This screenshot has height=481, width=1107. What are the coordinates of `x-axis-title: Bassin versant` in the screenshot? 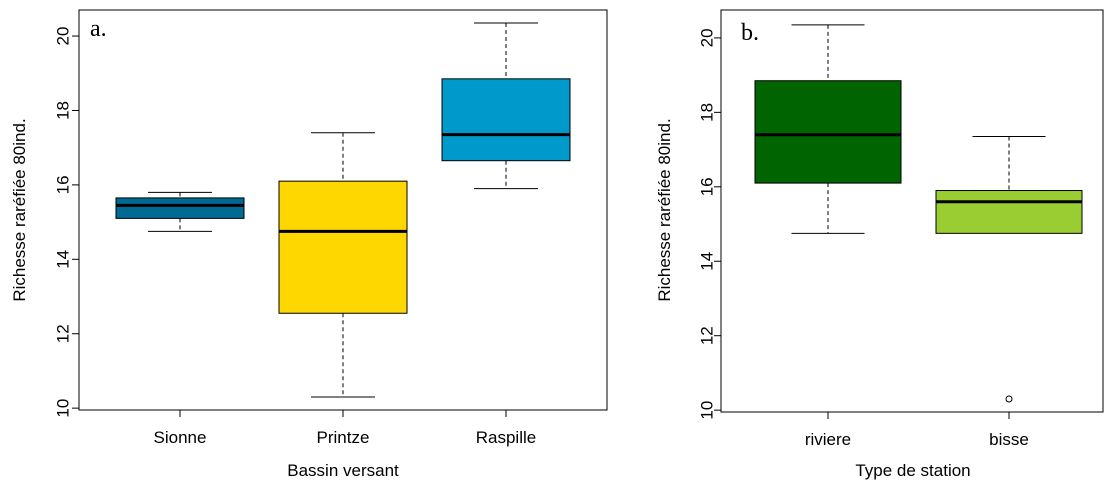 It's located at (343, 470).